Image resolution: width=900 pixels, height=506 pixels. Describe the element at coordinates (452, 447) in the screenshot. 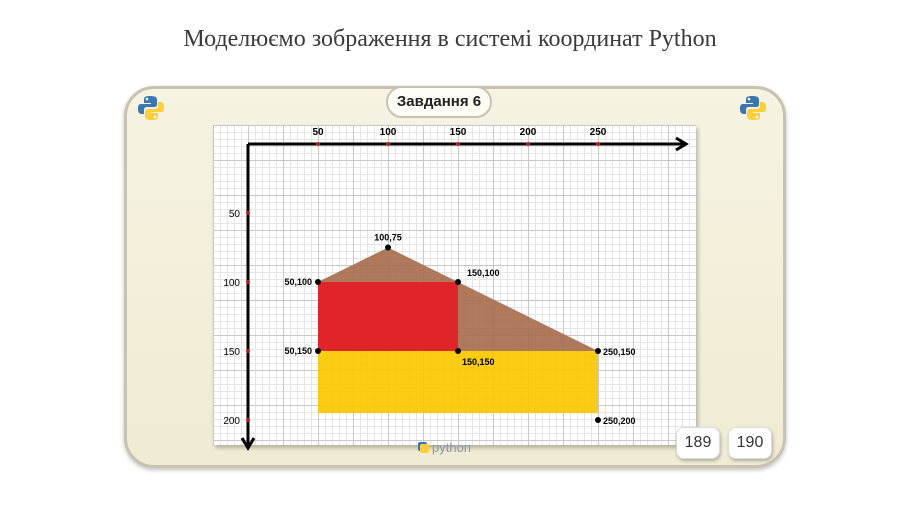

I see `python-watermark-text: python` at that location.